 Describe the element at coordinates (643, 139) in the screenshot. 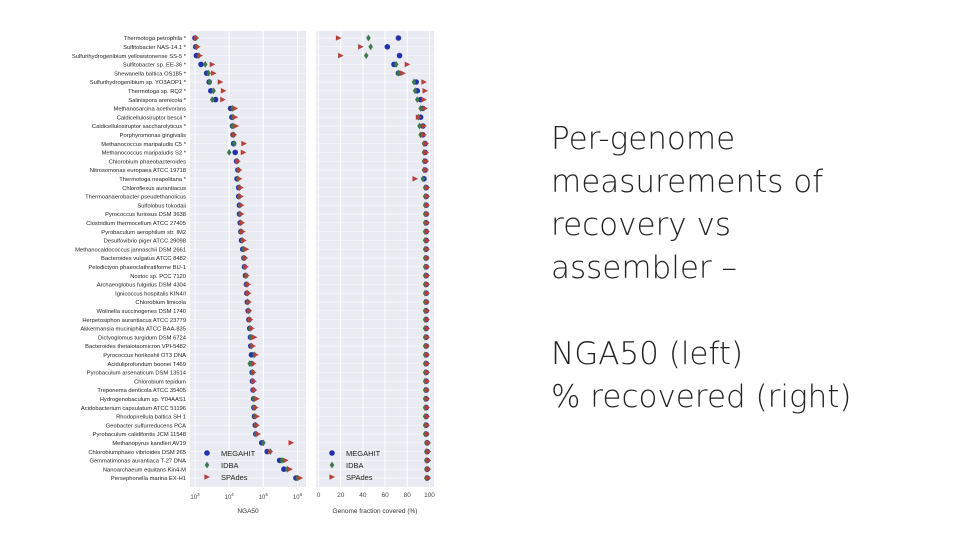

I see `title-line: Per-genome` at that location.